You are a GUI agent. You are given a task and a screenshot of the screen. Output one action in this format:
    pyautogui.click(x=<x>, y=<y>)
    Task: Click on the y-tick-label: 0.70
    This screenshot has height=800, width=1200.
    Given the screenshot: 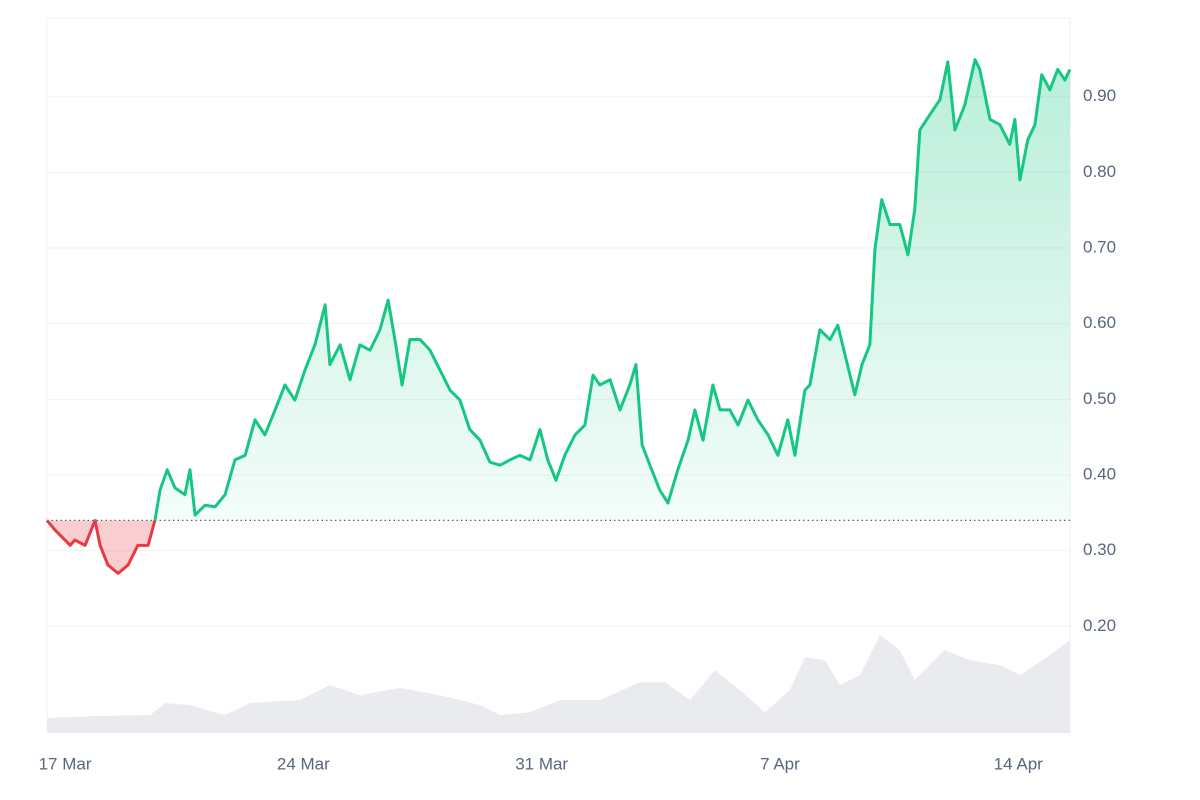 What is the action you would take?
    pyautogui.click(x=1099, y=246)
    